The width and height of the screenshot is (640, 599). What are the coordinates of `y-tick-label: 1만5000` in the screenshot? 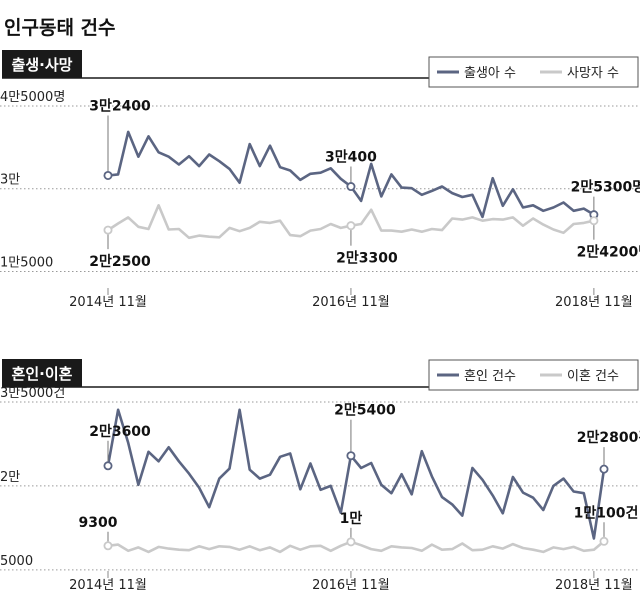 It's located at (26, 262).